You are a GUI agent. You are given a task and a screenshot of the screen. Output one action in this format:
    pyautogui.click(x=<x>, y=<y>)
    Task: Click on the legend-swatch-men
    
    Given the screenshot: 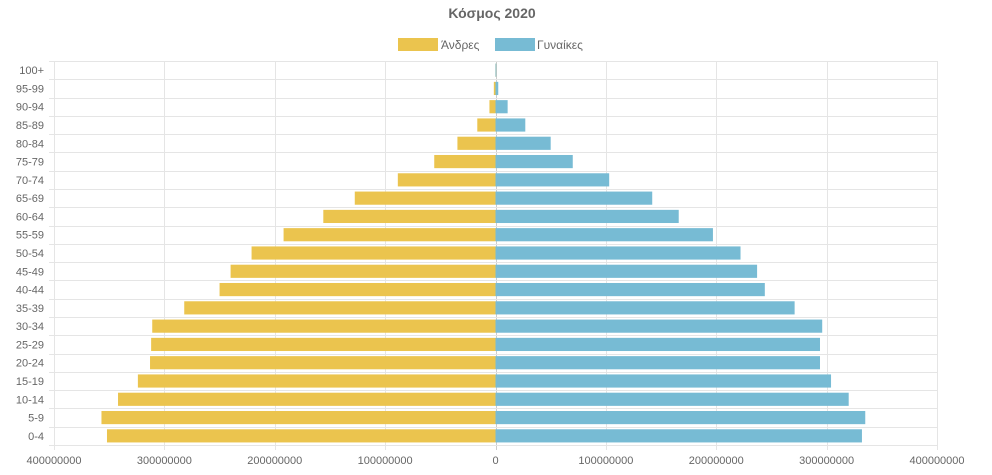 What is the action you would take?
    pyautogui.click(x=418, y=44)
    